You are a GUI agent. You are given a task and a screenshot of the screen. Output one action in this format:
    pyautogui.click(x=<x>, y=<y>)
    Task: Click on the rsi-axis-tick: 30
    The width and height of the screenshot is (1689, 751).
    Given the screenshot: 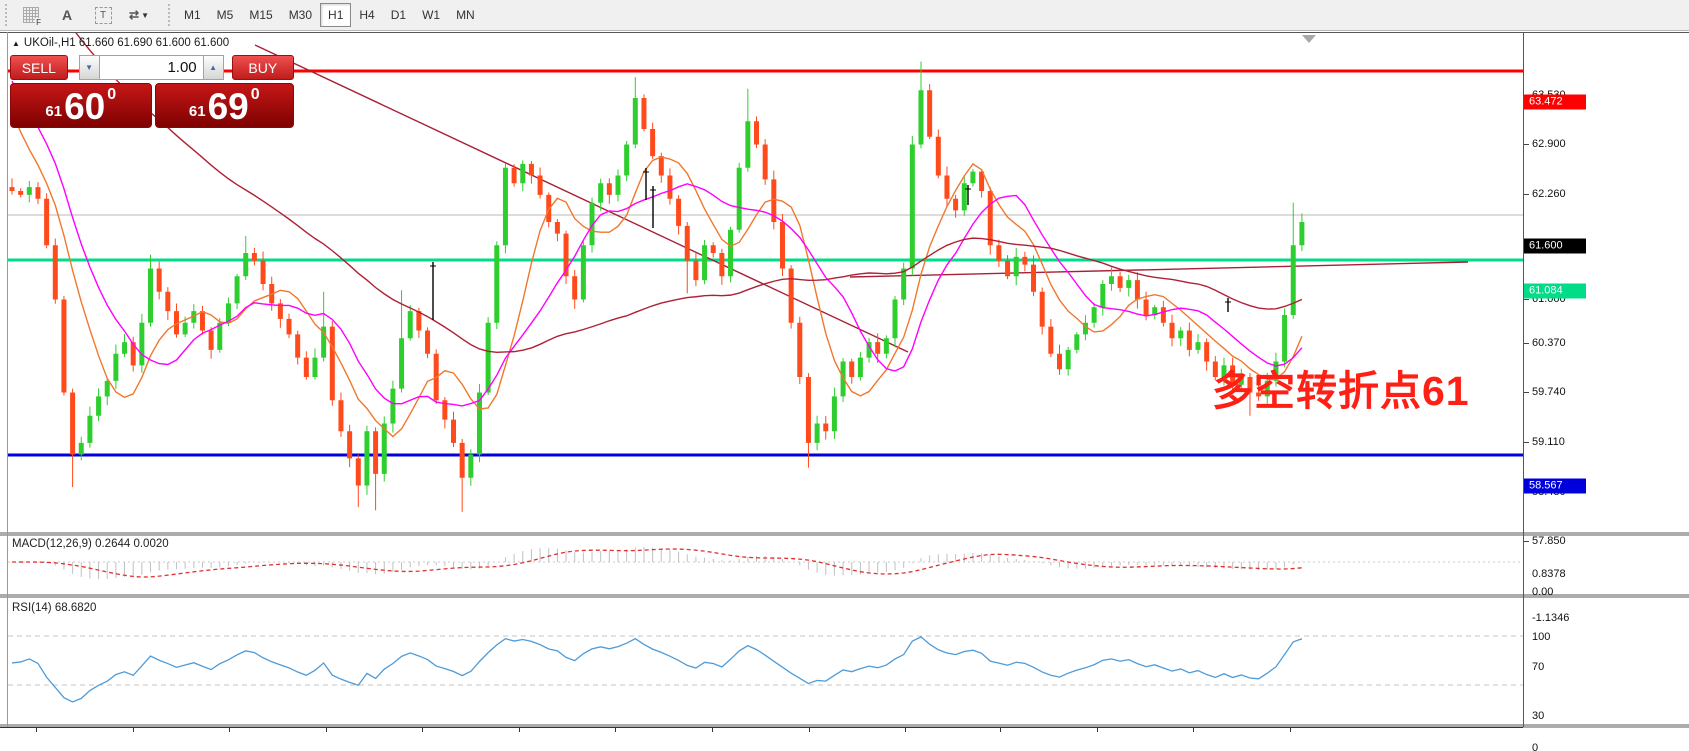 What is the action you would take?
    pyautogui.click(x=1538, y=716)
    